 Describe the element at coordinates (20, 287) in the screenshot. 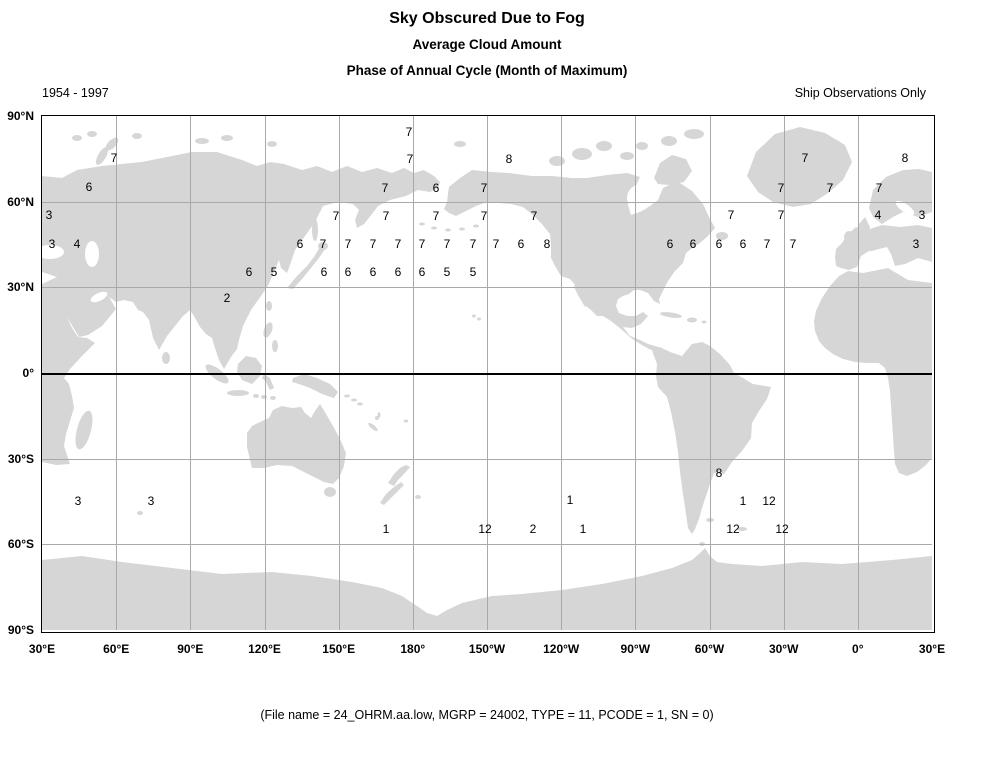

I see `y-axis-label: 30°N` at that location.